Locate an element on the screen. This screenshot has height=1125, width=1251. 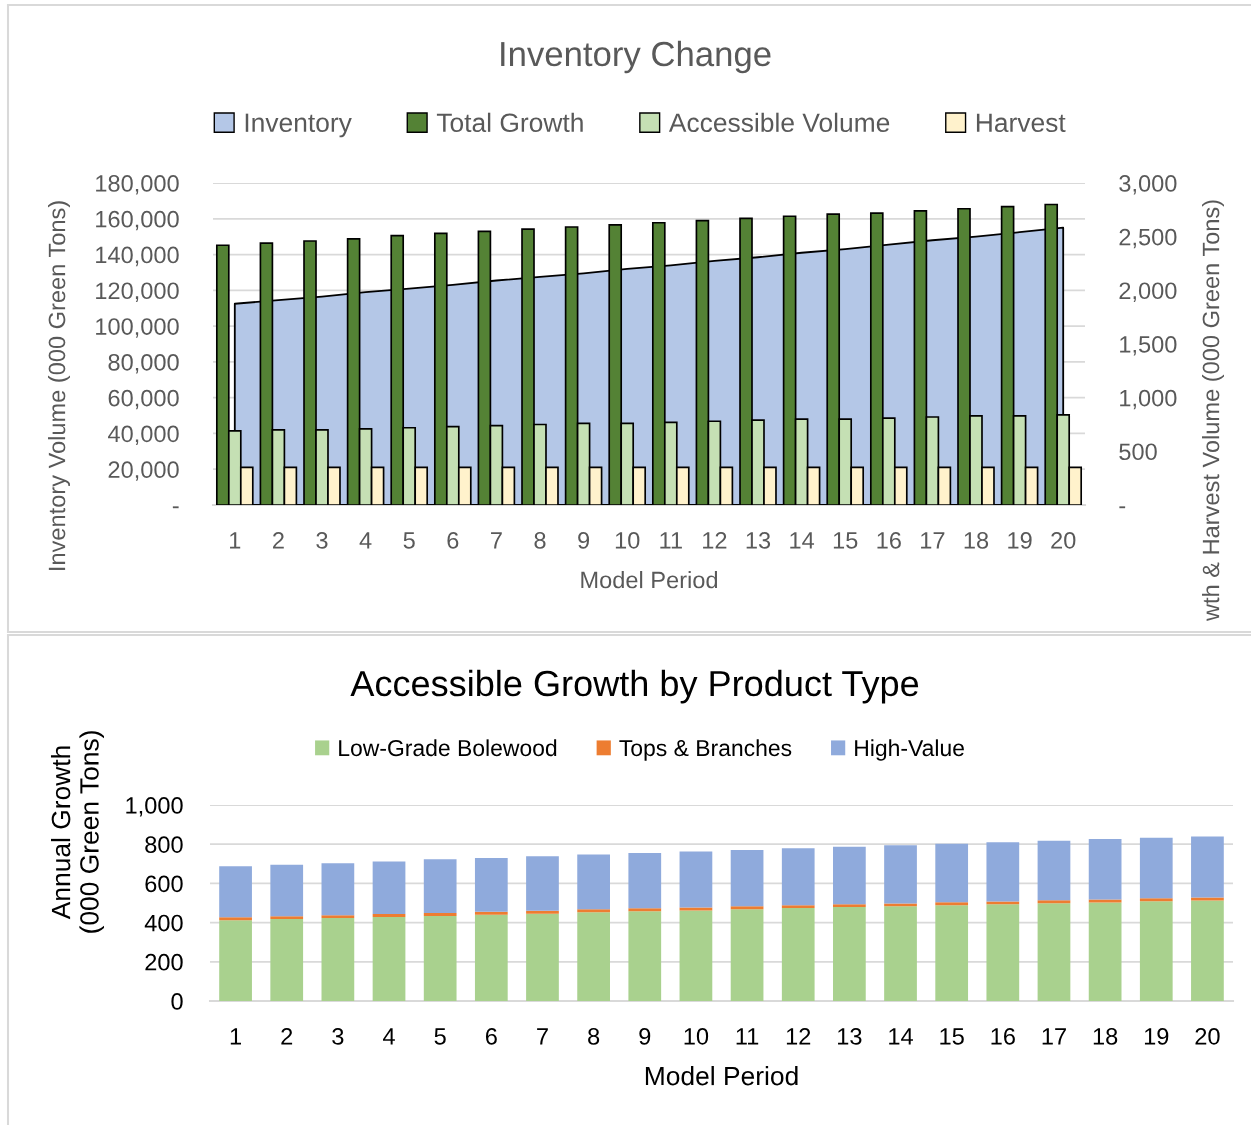
y-tick-label: 160,000 is located at coordinates (137, 220).